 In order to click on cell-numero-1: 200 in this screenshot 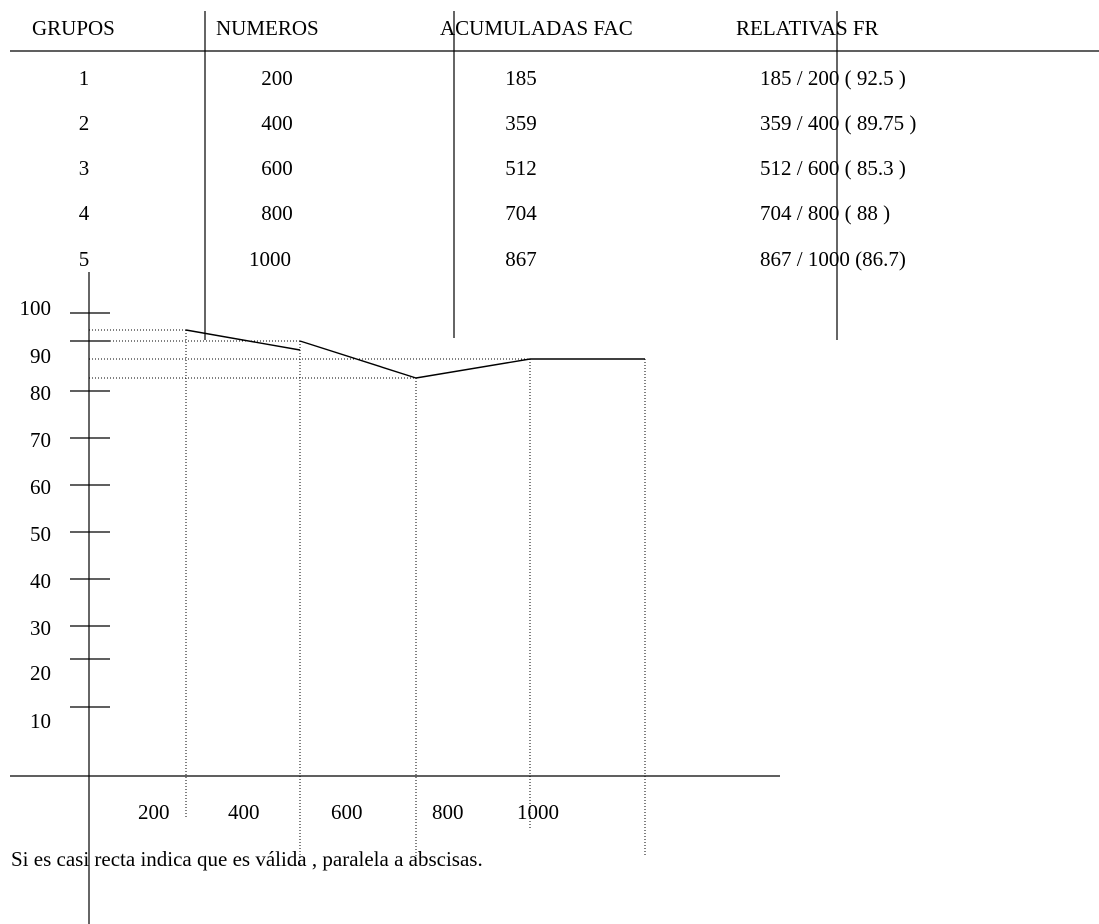, I will do `click(277, 78)`.